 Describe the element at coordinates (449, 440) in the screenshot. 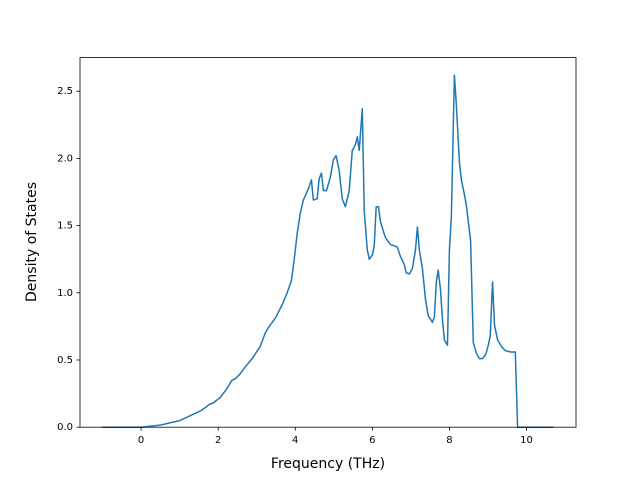

I see `x-tick-label: 8` at that location.